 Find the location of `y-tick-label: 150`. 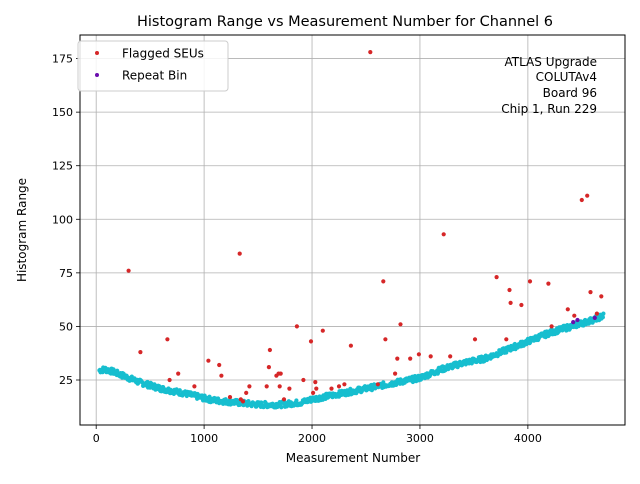

y-tick-label: 150 is located at coordinates (62, 112).